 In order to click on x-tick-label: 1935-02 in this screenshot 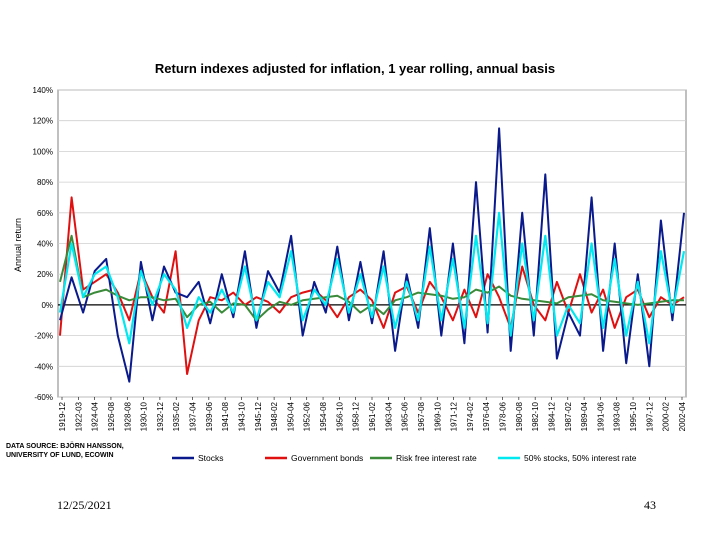, I will do `click(176, 416)`.